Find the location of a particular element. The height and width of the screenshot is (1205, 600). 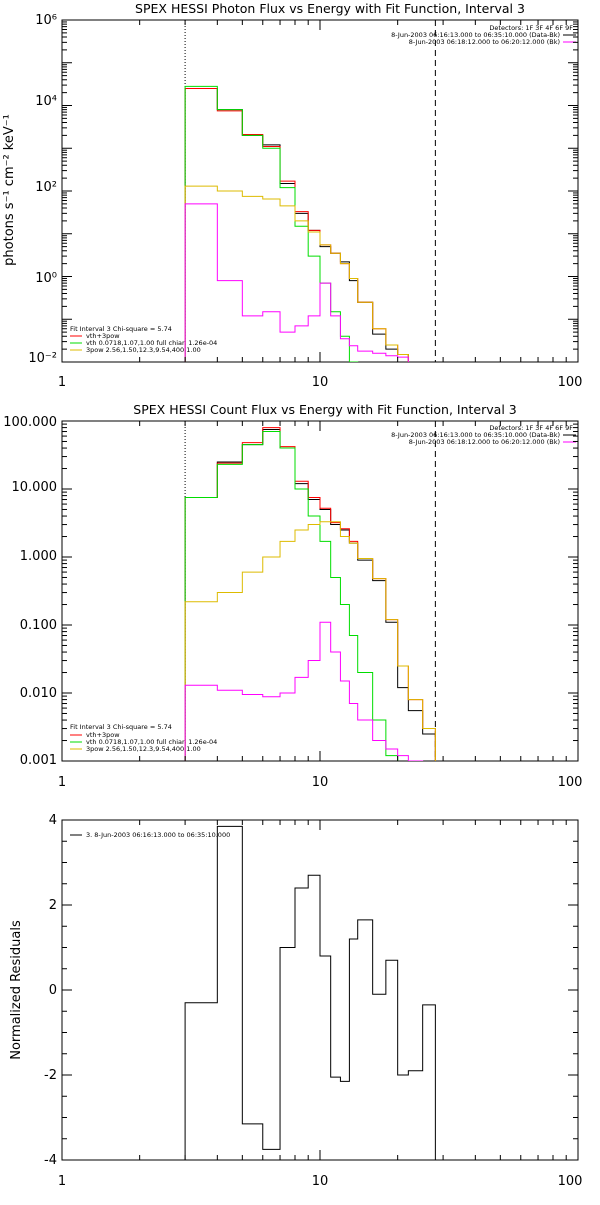

count-legend-detectors: Detectors: 1F 3F 4F 6F 9F is located at coordinates (531, 428).